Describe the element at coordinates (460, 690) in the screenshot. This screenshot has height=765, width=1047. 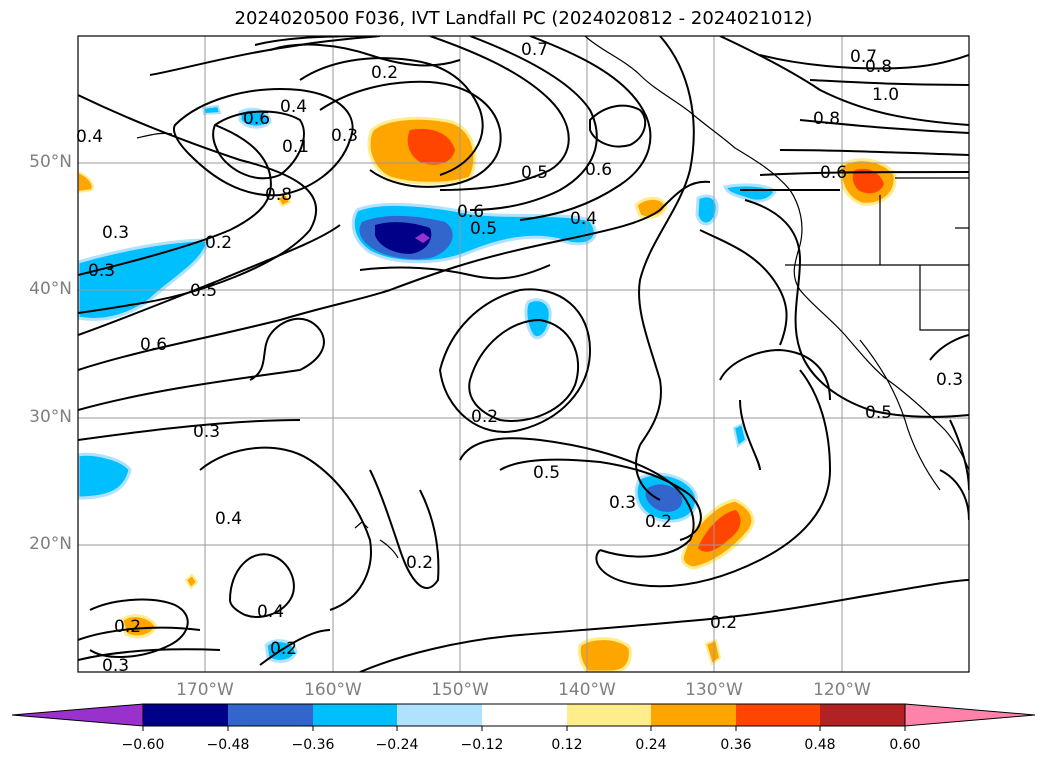
I see `lon-tick-label: 150°W` at that location.